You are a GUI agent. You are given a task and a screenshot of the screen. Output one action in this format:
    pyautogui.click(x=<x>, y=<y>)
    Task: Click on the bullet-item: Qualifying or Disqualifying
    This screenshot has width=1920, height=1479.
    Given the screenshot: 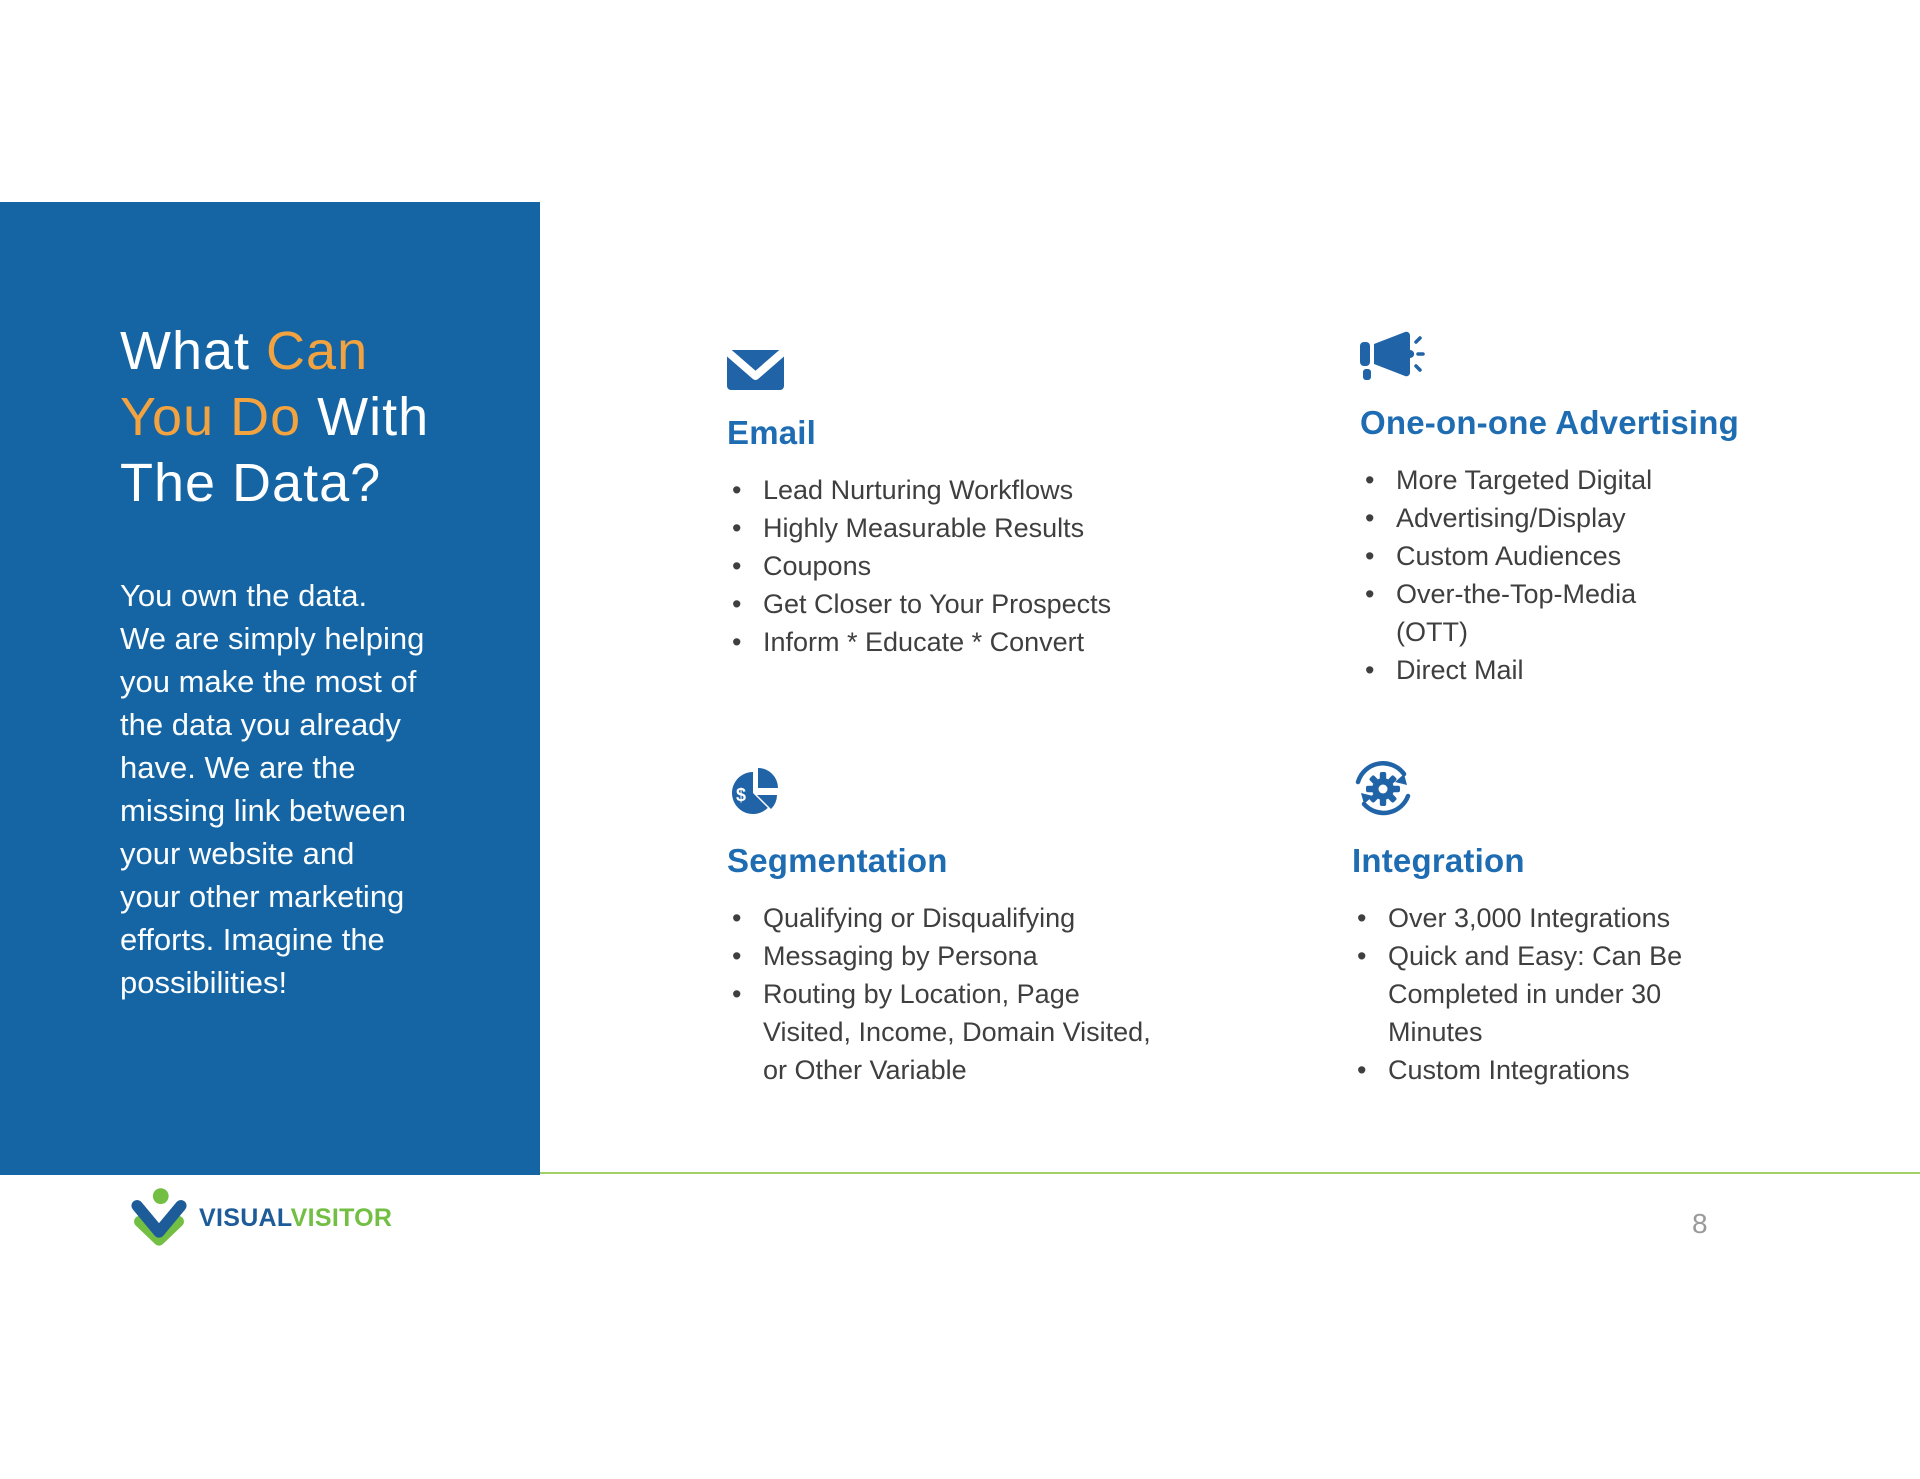 What is the action you would take?
    pyautogui.click(x=967, y=918)
    